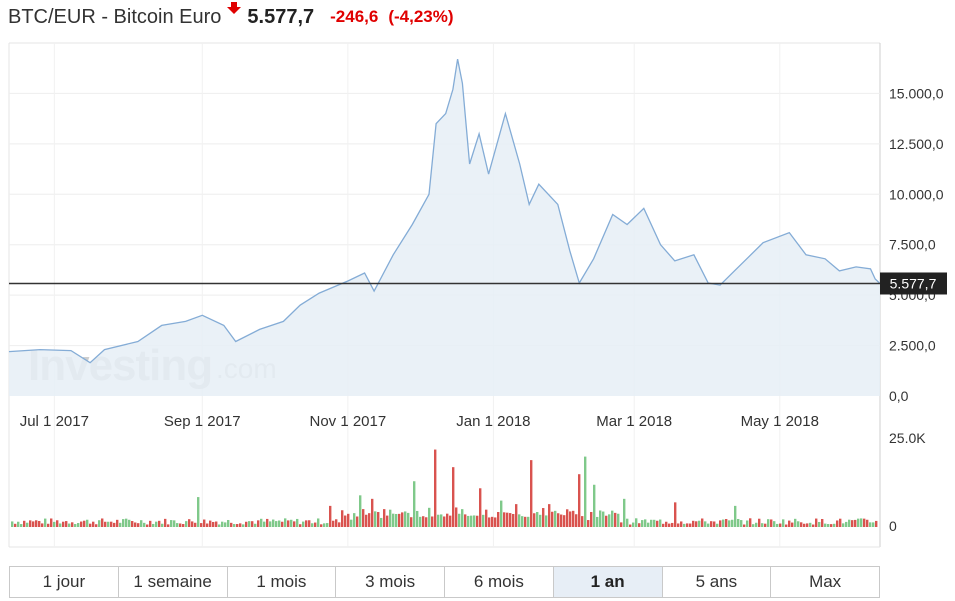 Image resolution: width=955 pixels, height=601 pixels. What do you see at coordinates (421, 16) in the screenshot?
I see `price-change-percent: (-4,23%)` at bounding box center [421, 16].